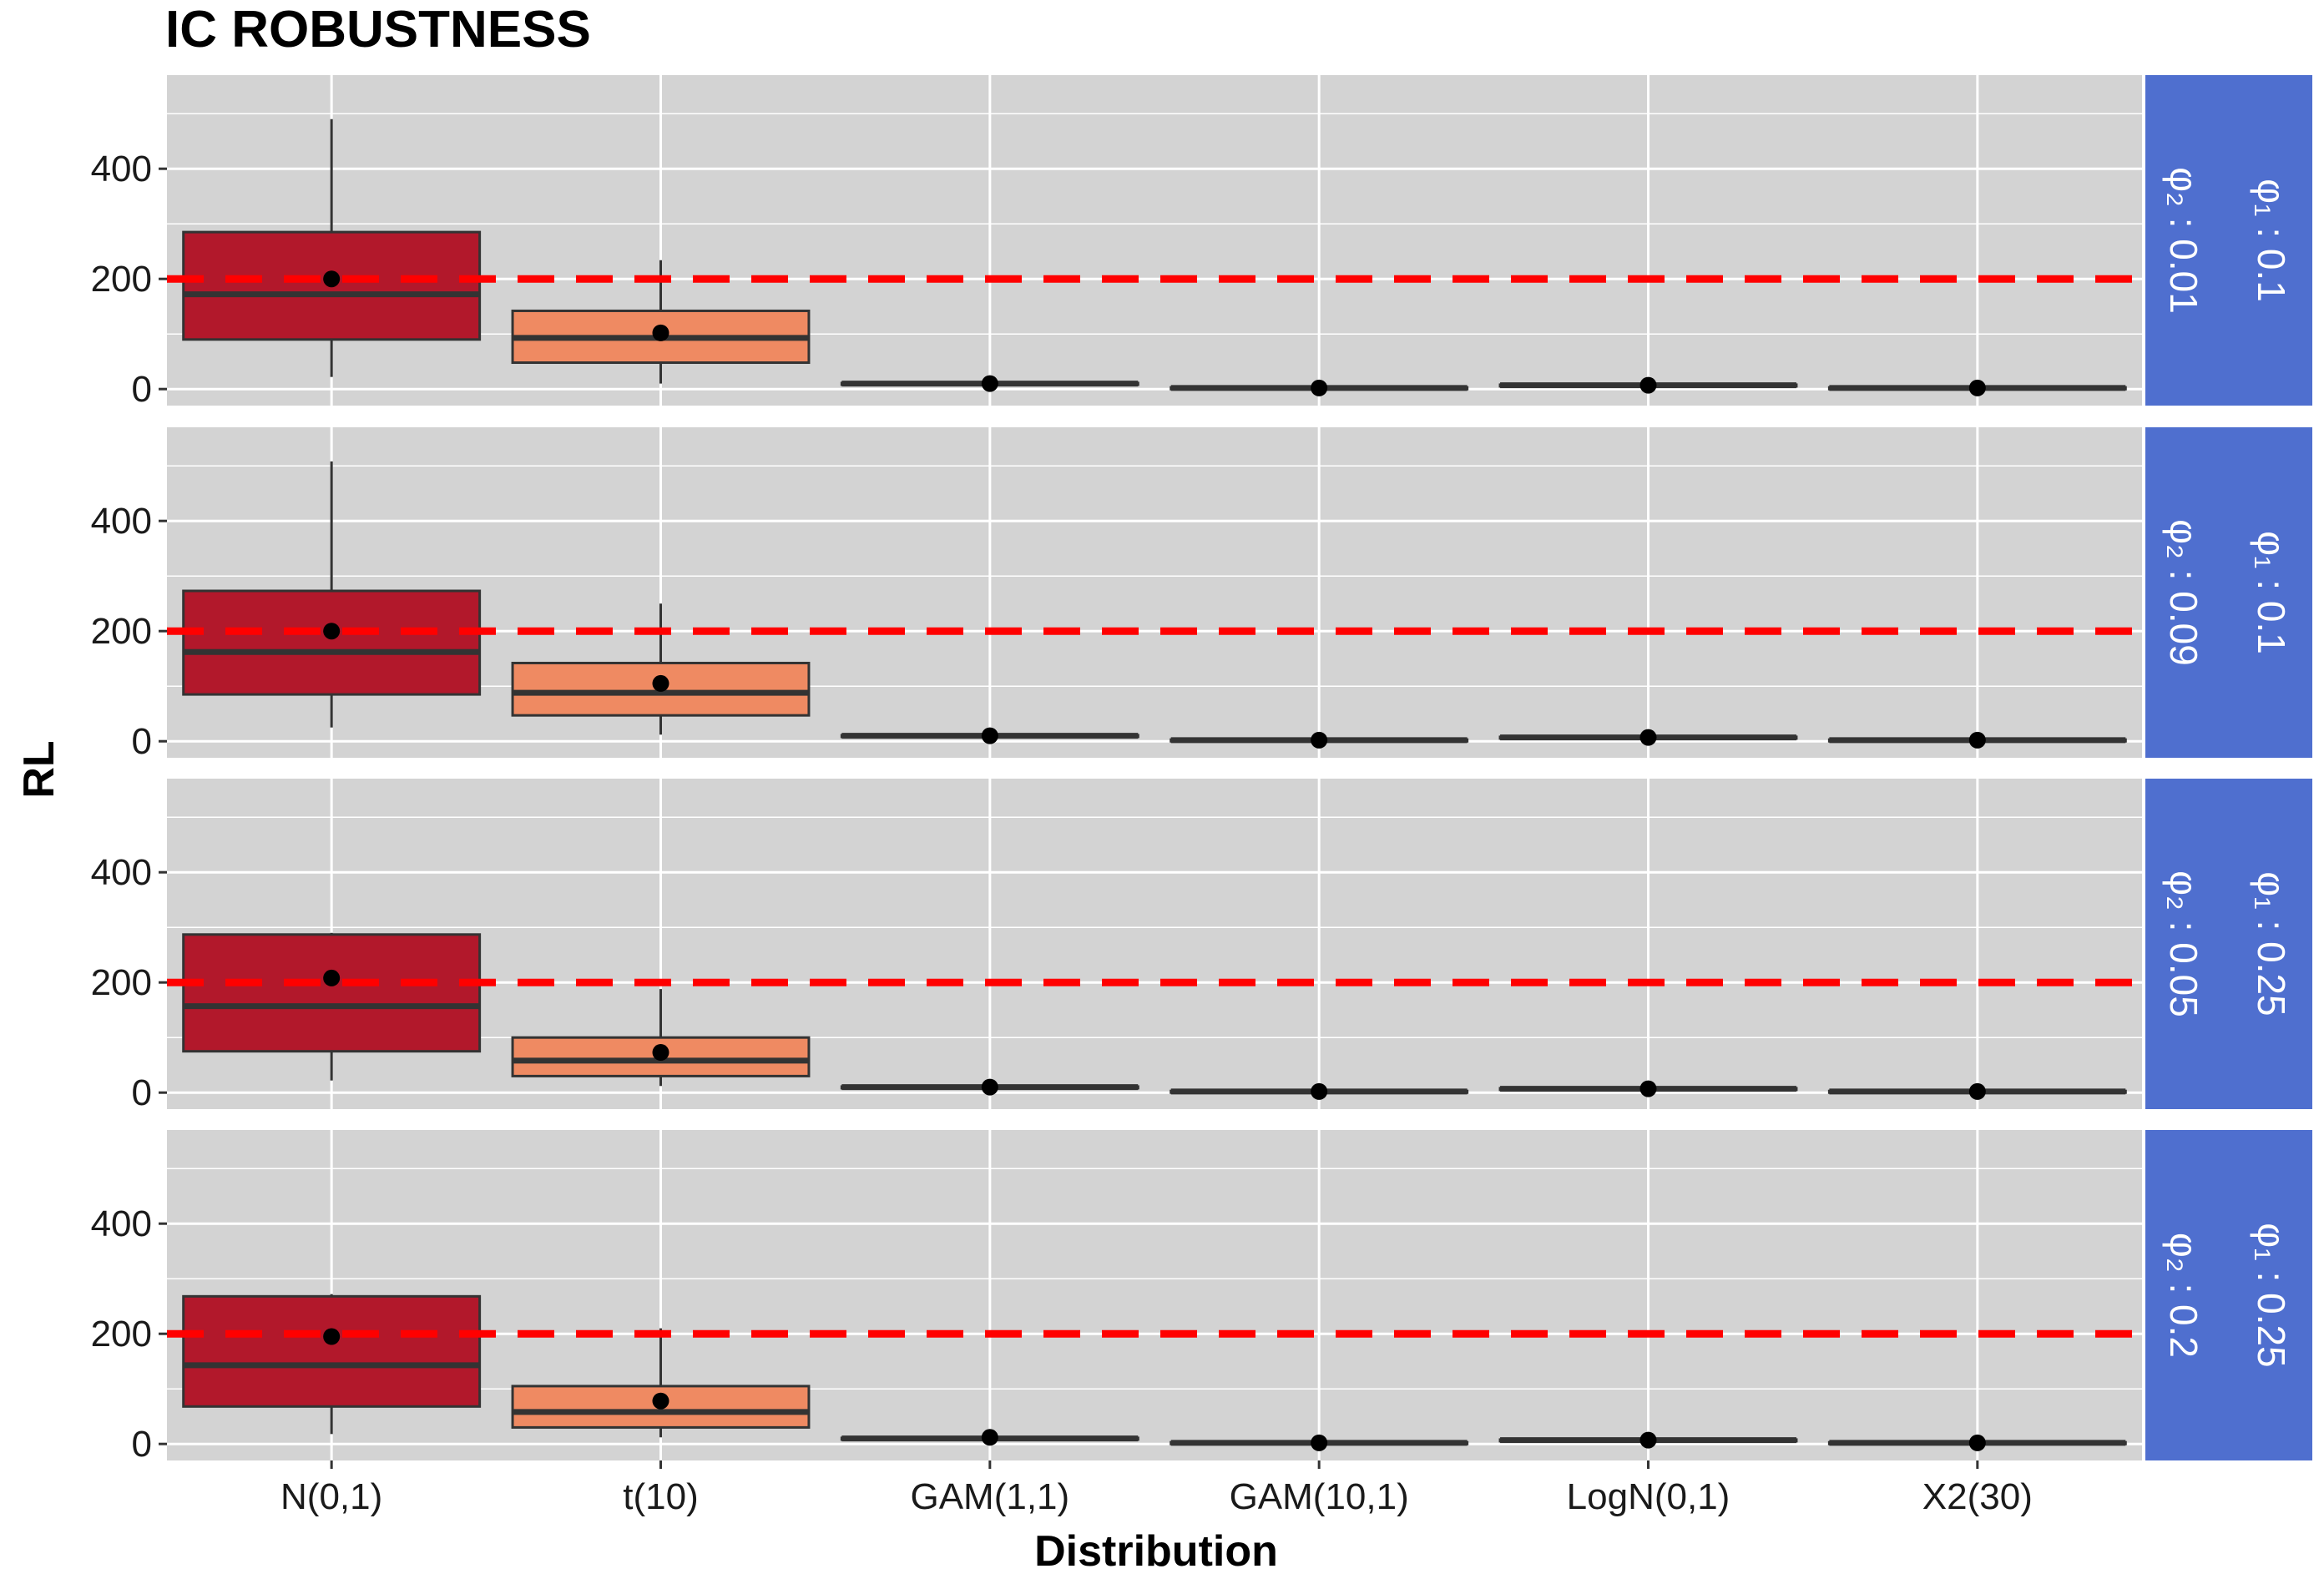 The height and width of the screenshot is (1589, 2324). What do you see at coordinates (990, 1496) in the screenshot?
I see `x-tick-label: GAM(1,1)` at bounding box center [990, 1496].